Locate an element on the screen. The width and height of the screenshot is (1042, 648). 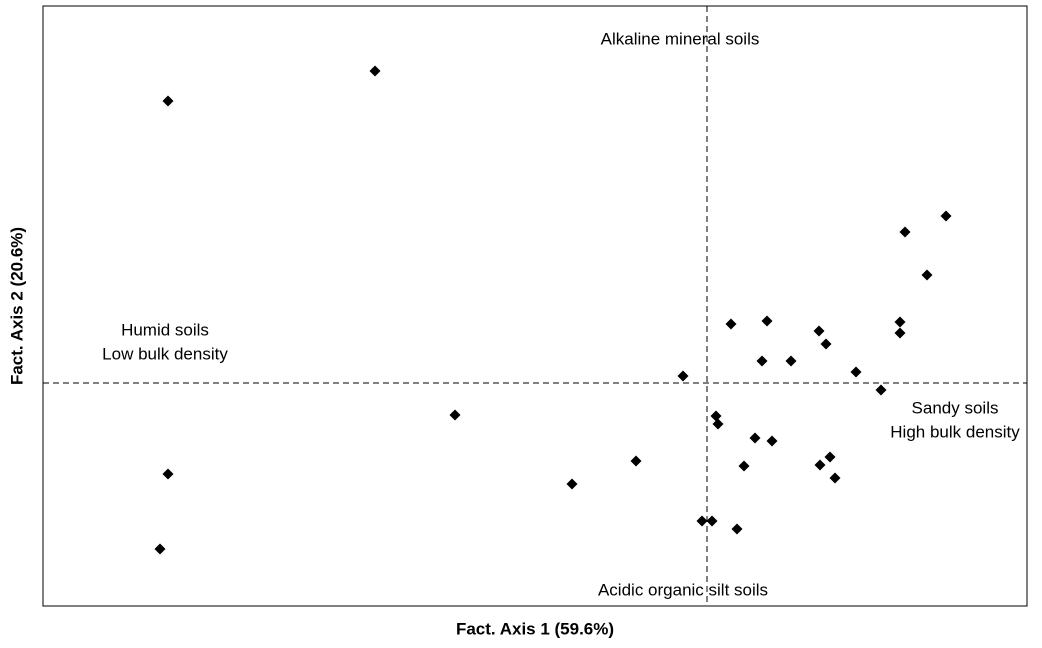
annotation: Sandy soils is located at coordinates (955, 407).